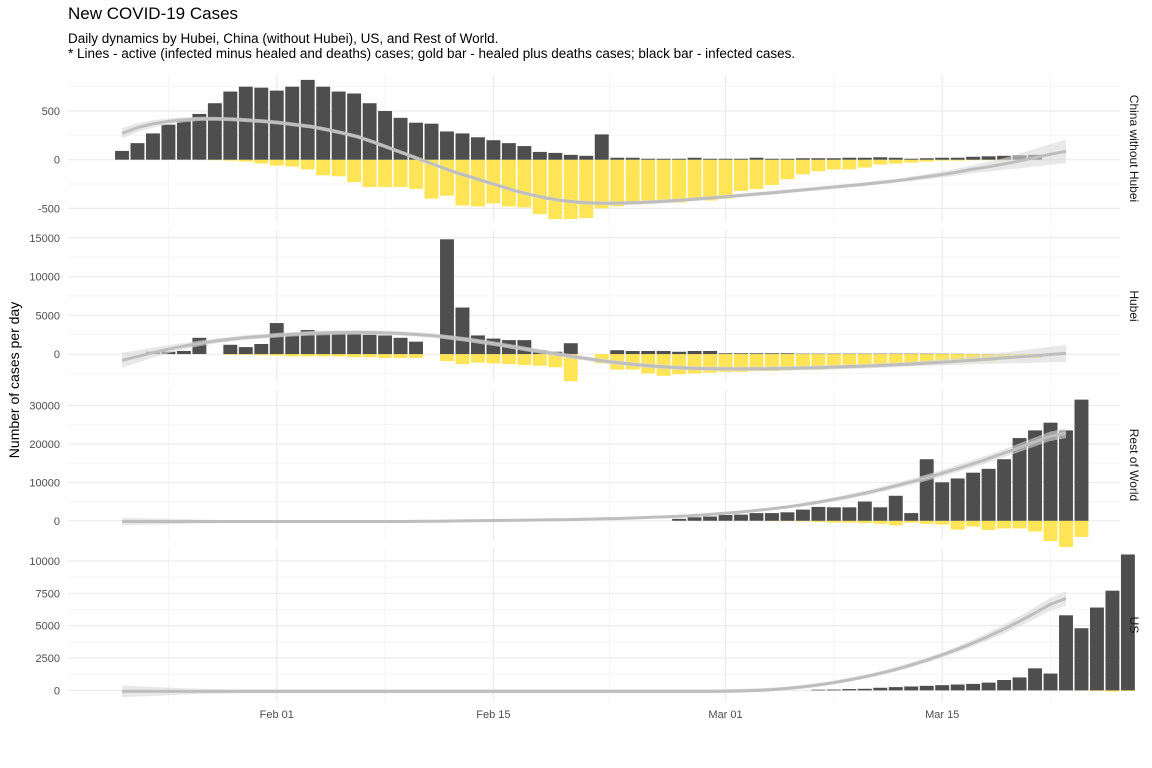 This screenshot has height=768, width=1152. What do you see at coordinates (48, 659) in the screenshot?
I see `y-tick-label: 2500` at bounding box center [48, 659].